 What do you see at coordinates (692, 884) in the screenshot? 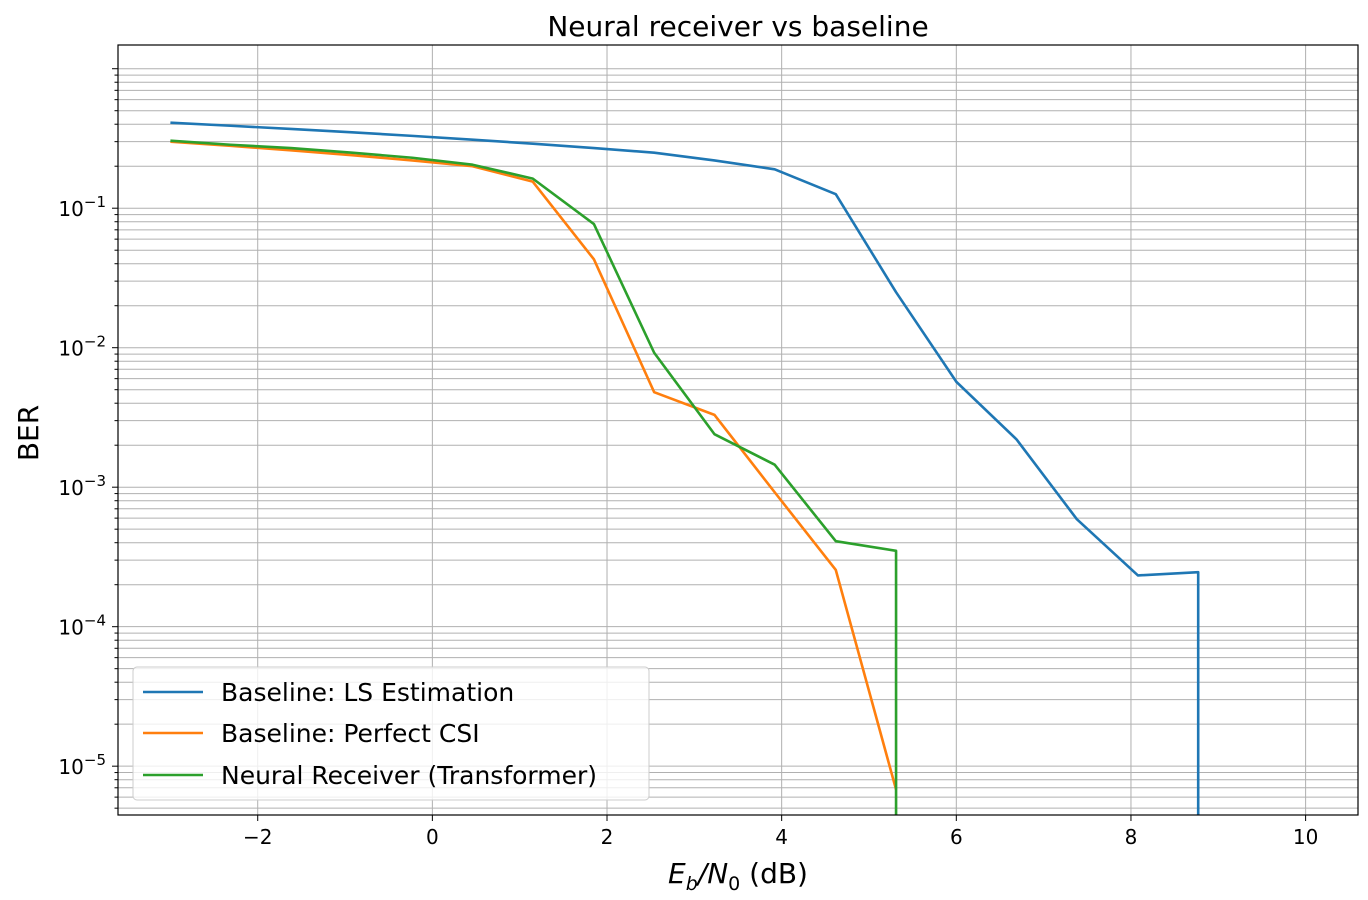
I see `x-axis-title-sub-b: b` at bounding box center [692, 884].